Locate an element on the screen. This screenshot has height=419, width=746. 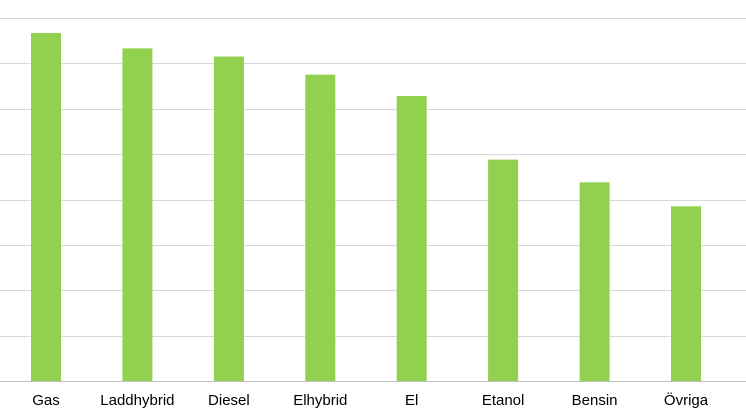
bar-etanol is located at coordinates (503, 270).